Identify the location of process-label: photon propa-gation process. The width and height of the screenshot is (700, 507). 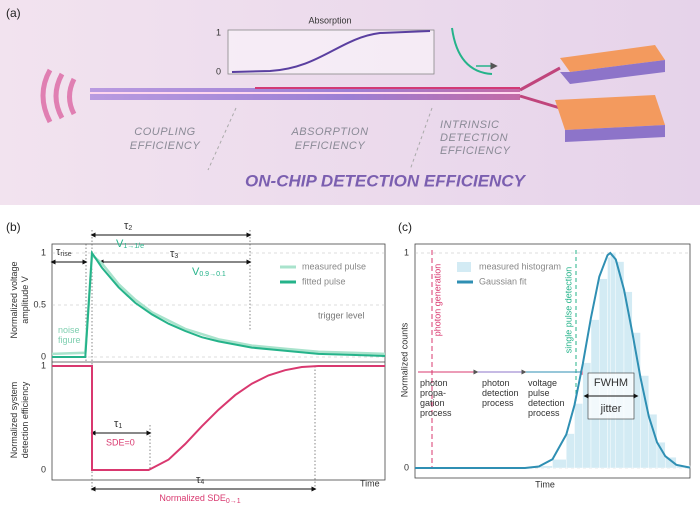
(436, 398).